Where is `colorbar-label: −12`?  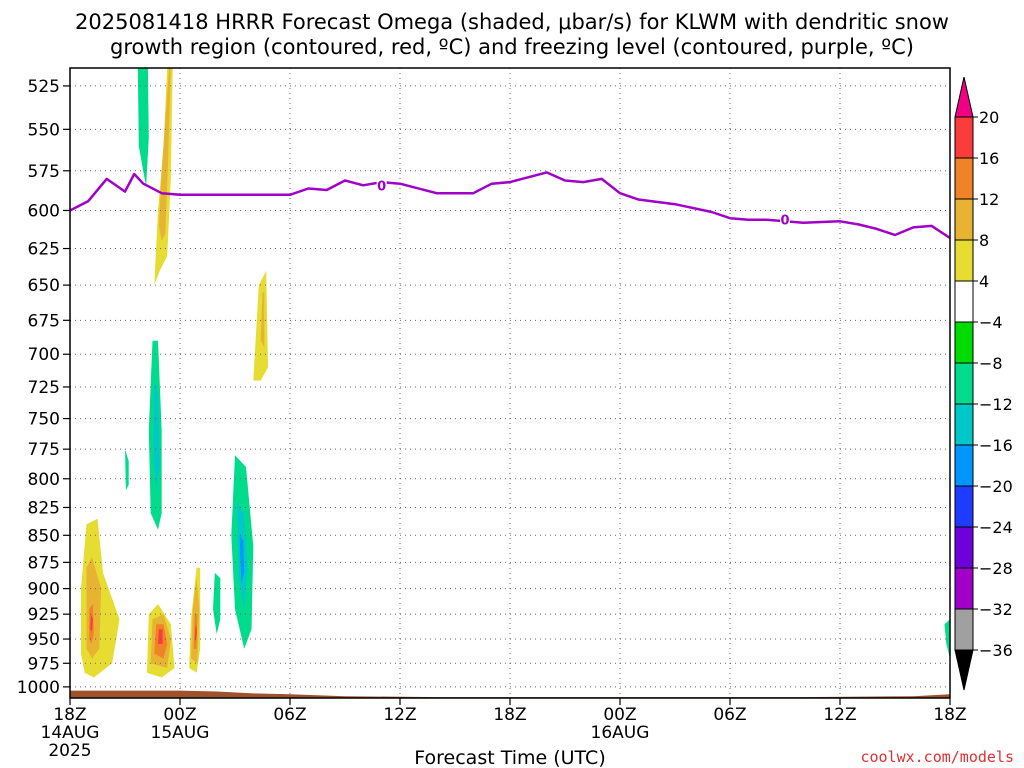
colorbar-label: −12 is located at coordinates (996, 404).